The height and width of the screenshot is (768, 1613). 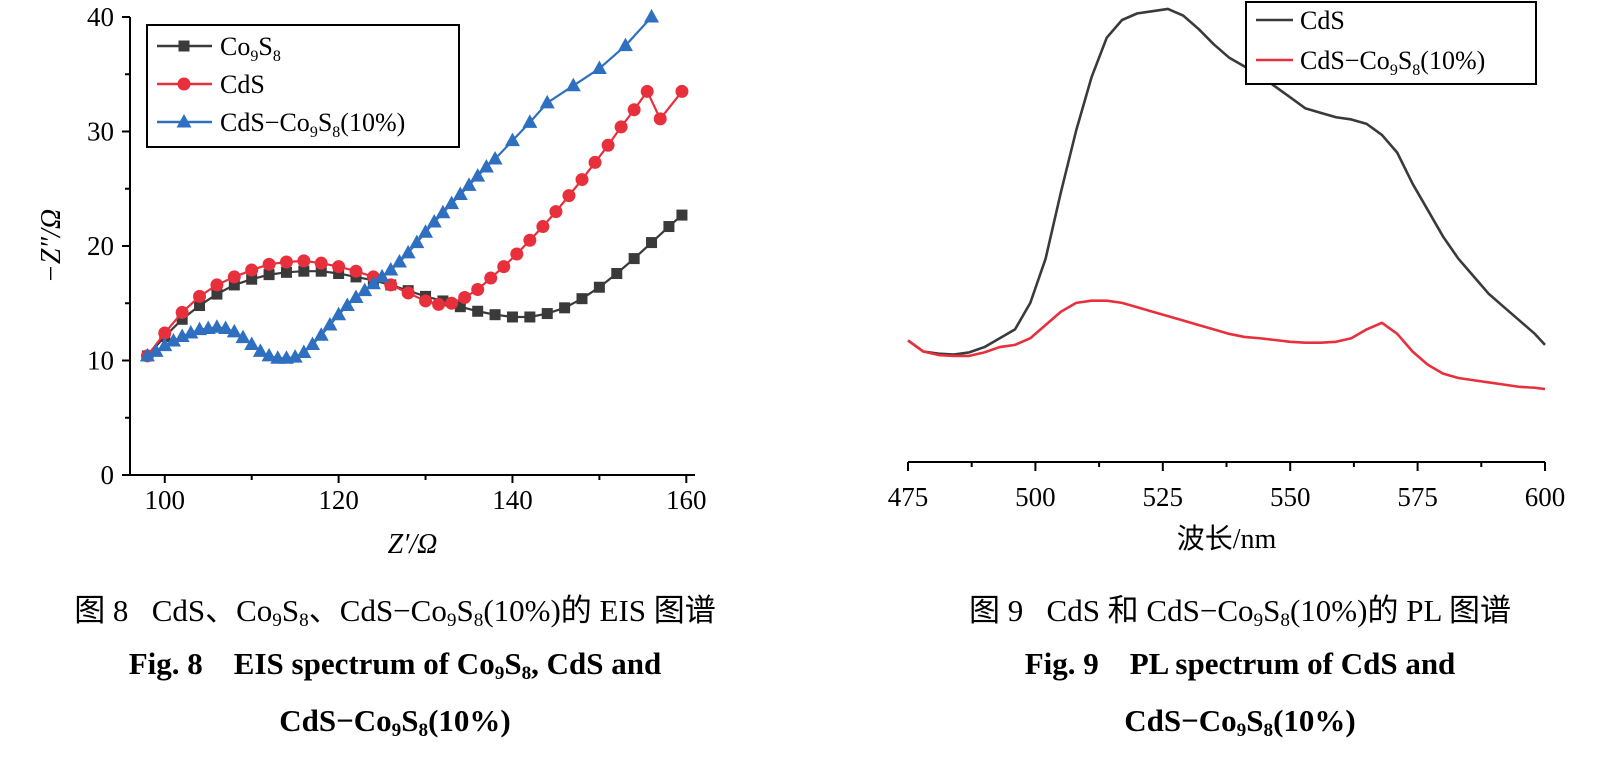 I want to click on x-tick-label: 525, so click(x=1163, y=497).